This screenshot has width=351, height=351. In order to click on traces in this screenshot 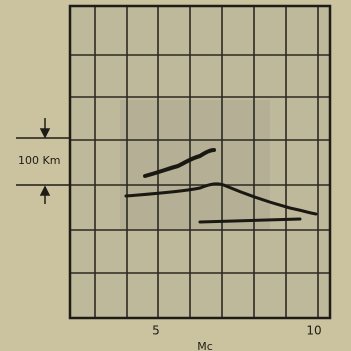, I will do `click(221, 186)`.